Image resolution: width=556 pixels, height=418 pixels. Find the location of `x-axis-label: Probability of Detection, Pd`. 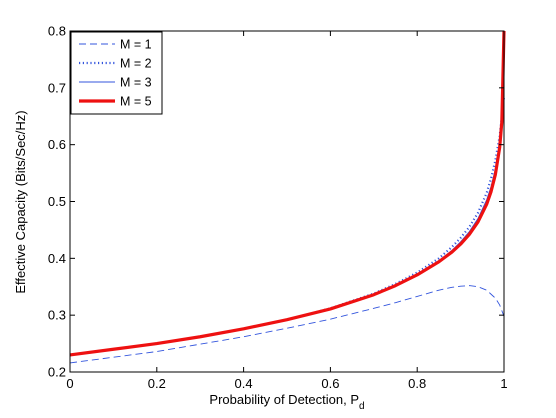

x-axis-label: Probability of Detection, Pd is located at coordinates (286, 402).